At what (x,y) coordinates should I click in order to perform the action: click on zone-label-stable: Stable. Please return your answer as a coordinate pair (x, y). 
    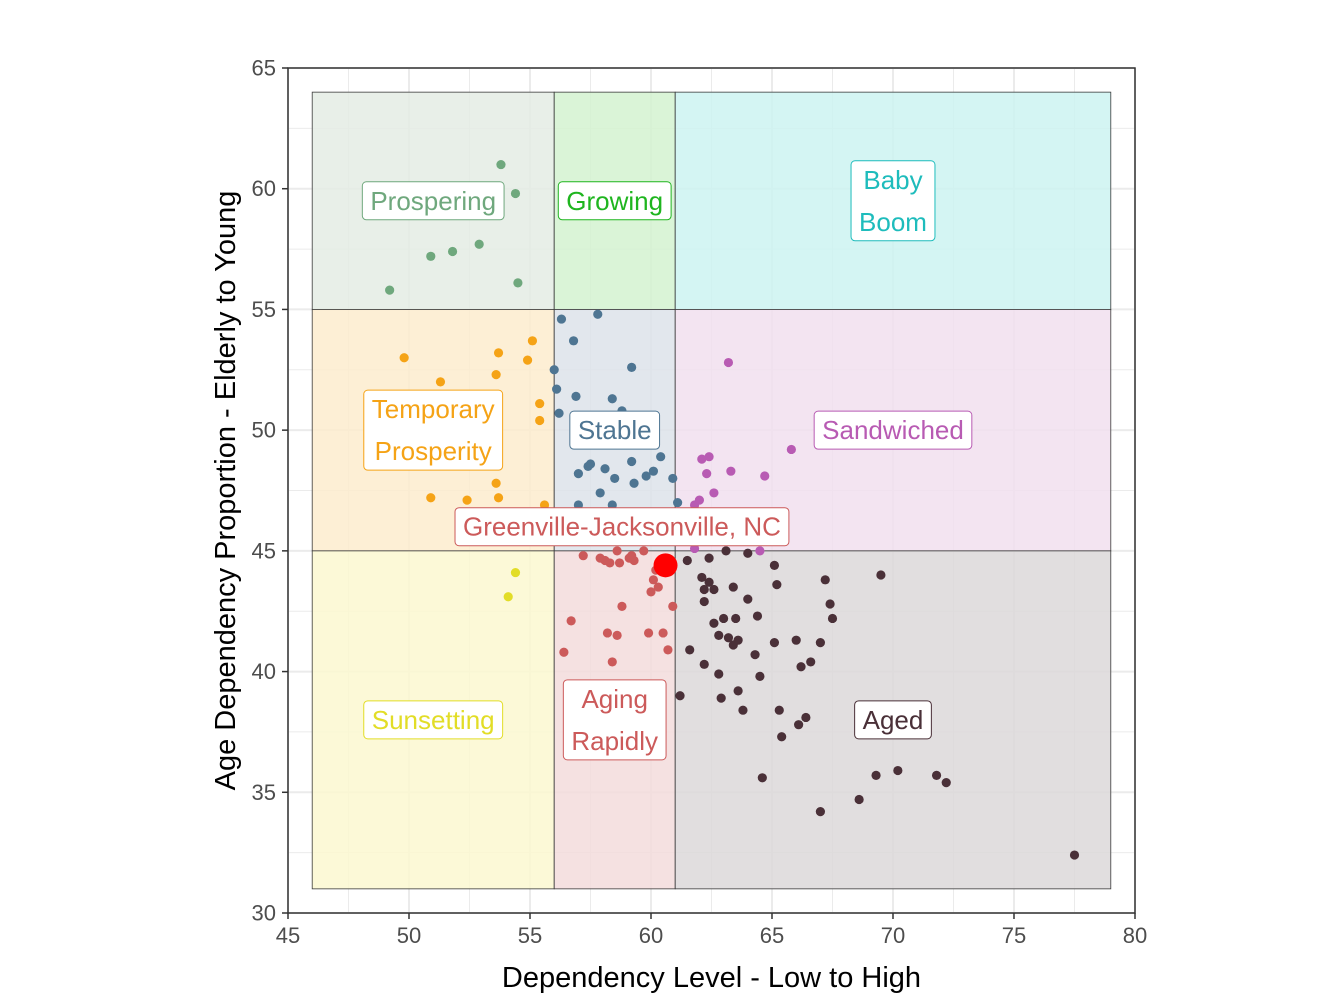
    Looking at the image, I should click on (615, 430).